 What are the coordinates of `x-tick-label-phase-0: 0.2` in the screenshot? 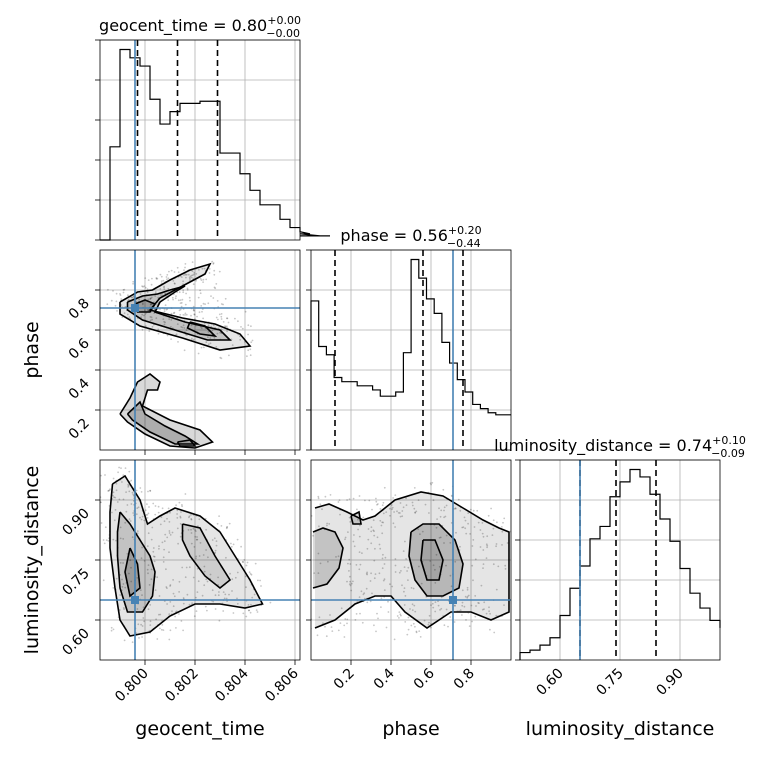 It's located at (344, 679).